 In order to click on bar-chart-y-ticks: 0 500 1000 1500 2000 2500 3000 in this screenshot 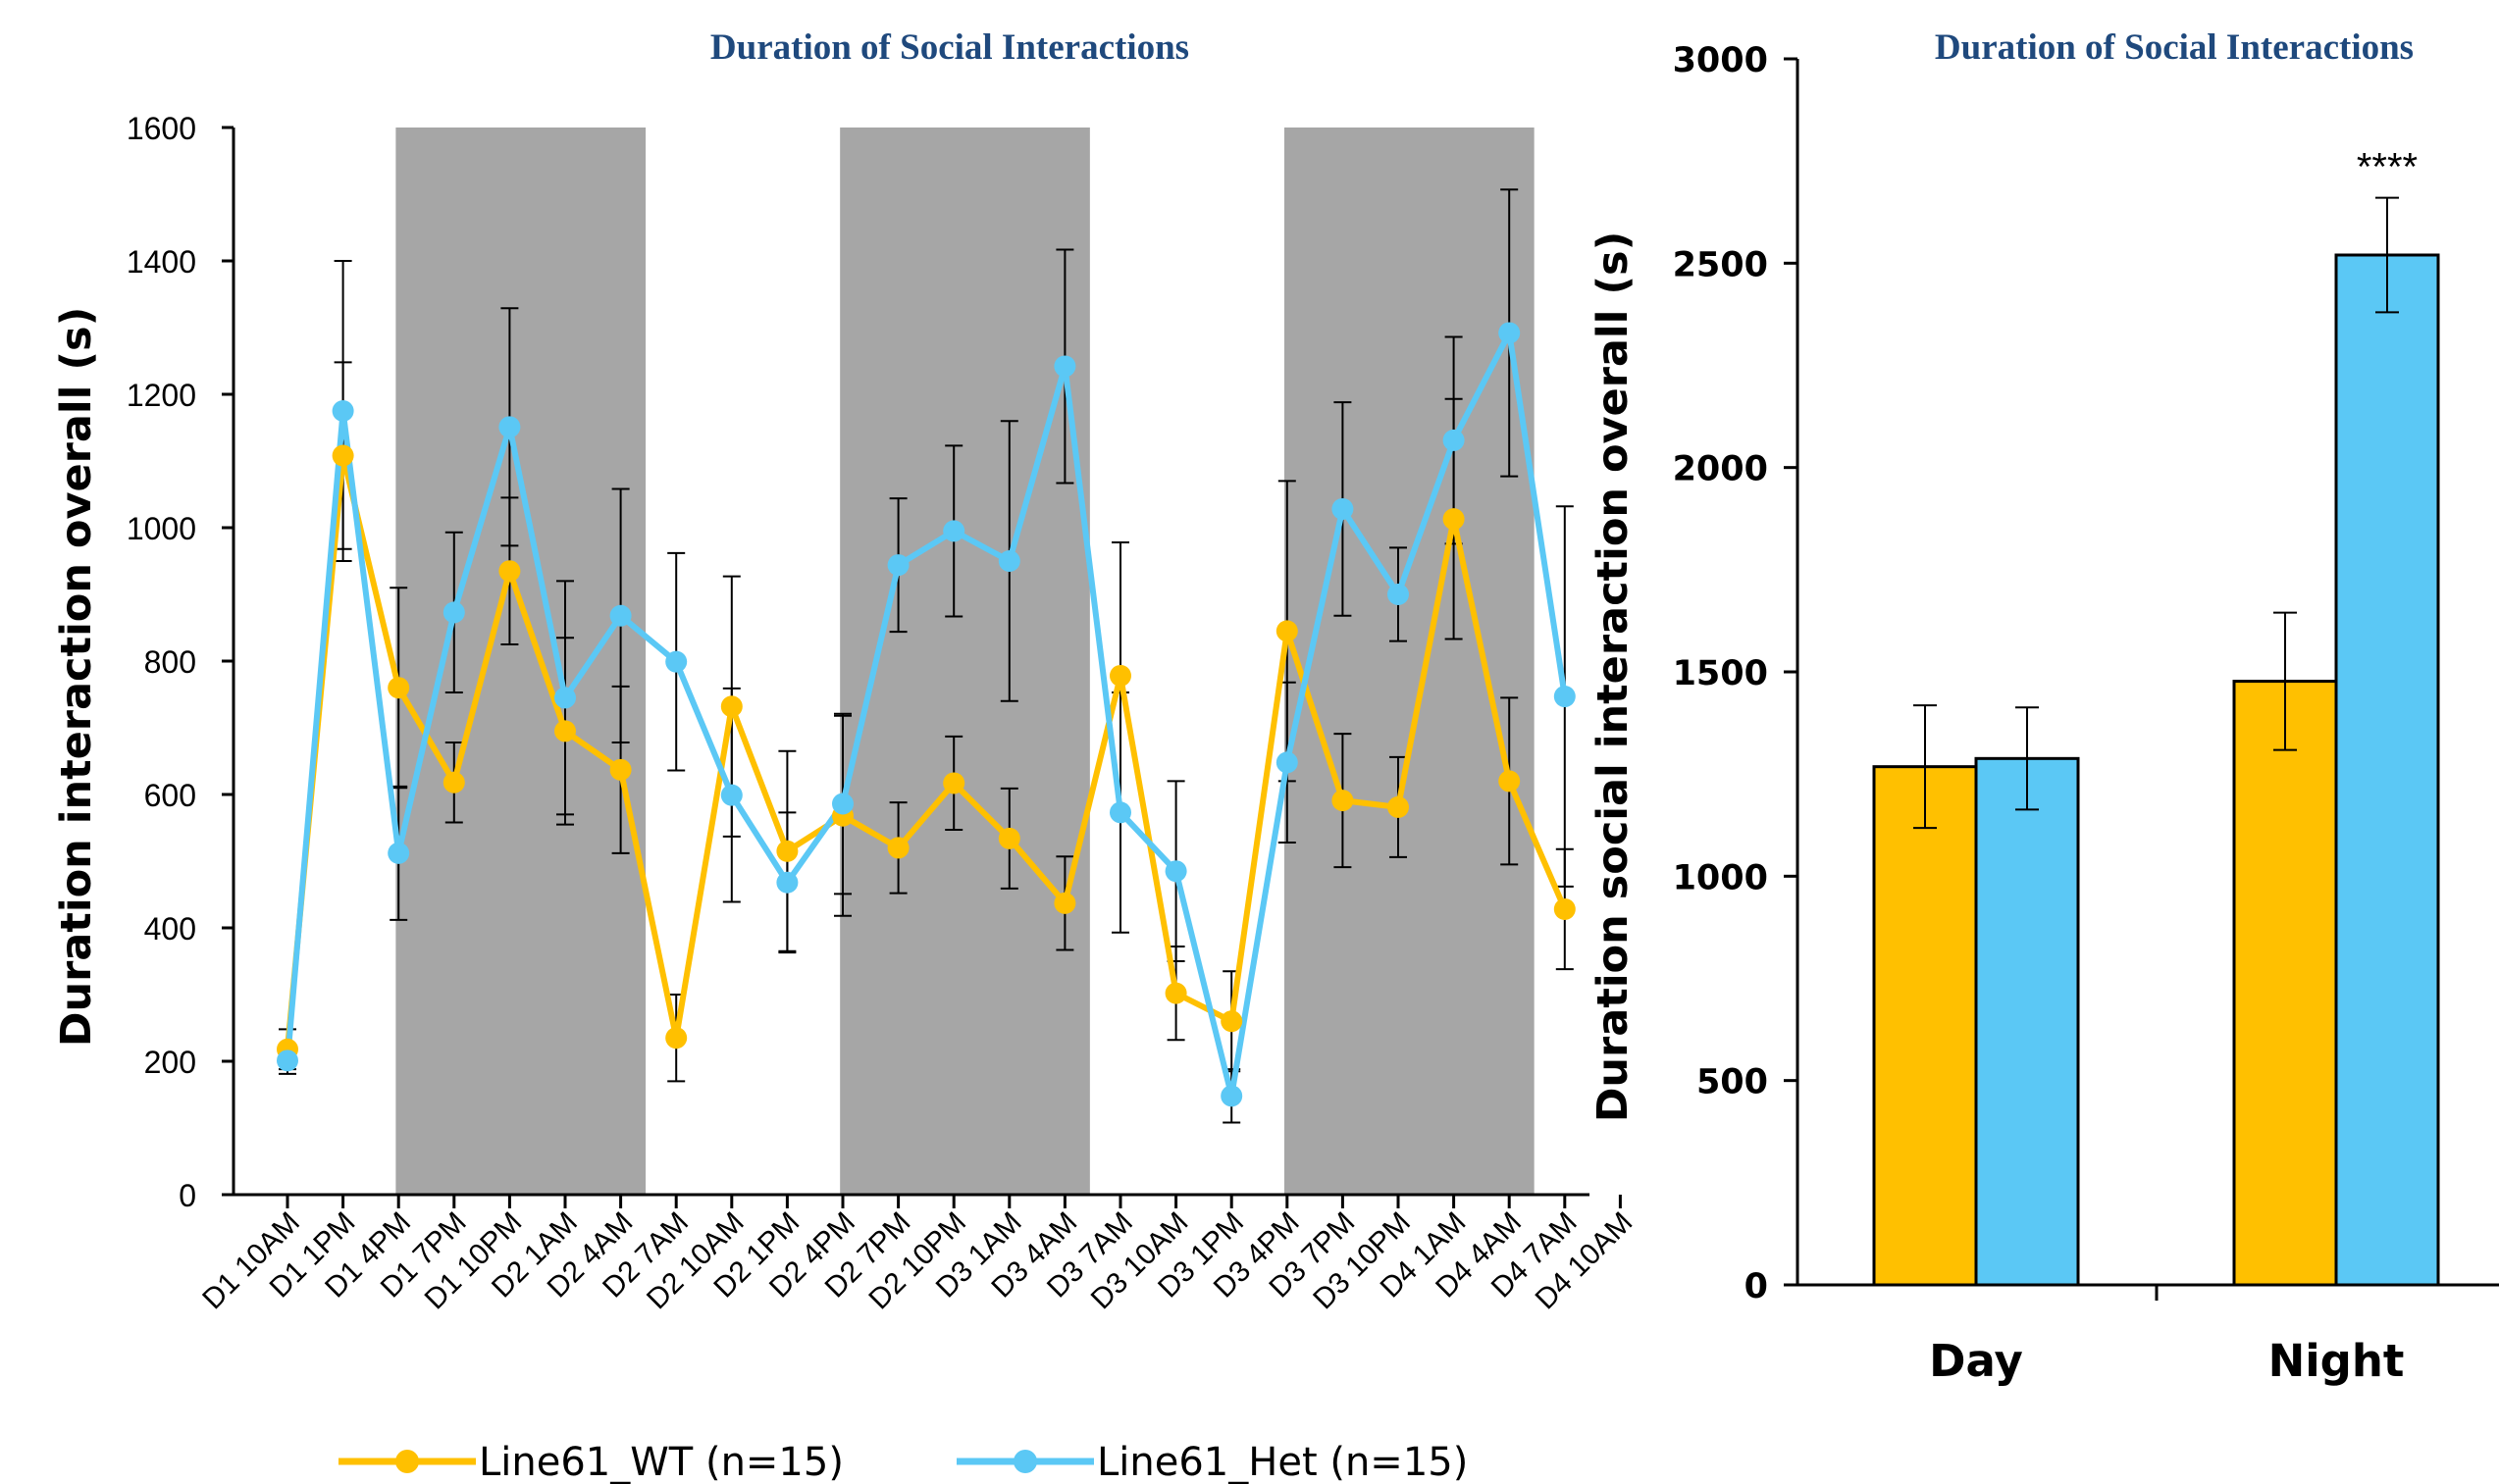, I will do `click(1735, 673)`.